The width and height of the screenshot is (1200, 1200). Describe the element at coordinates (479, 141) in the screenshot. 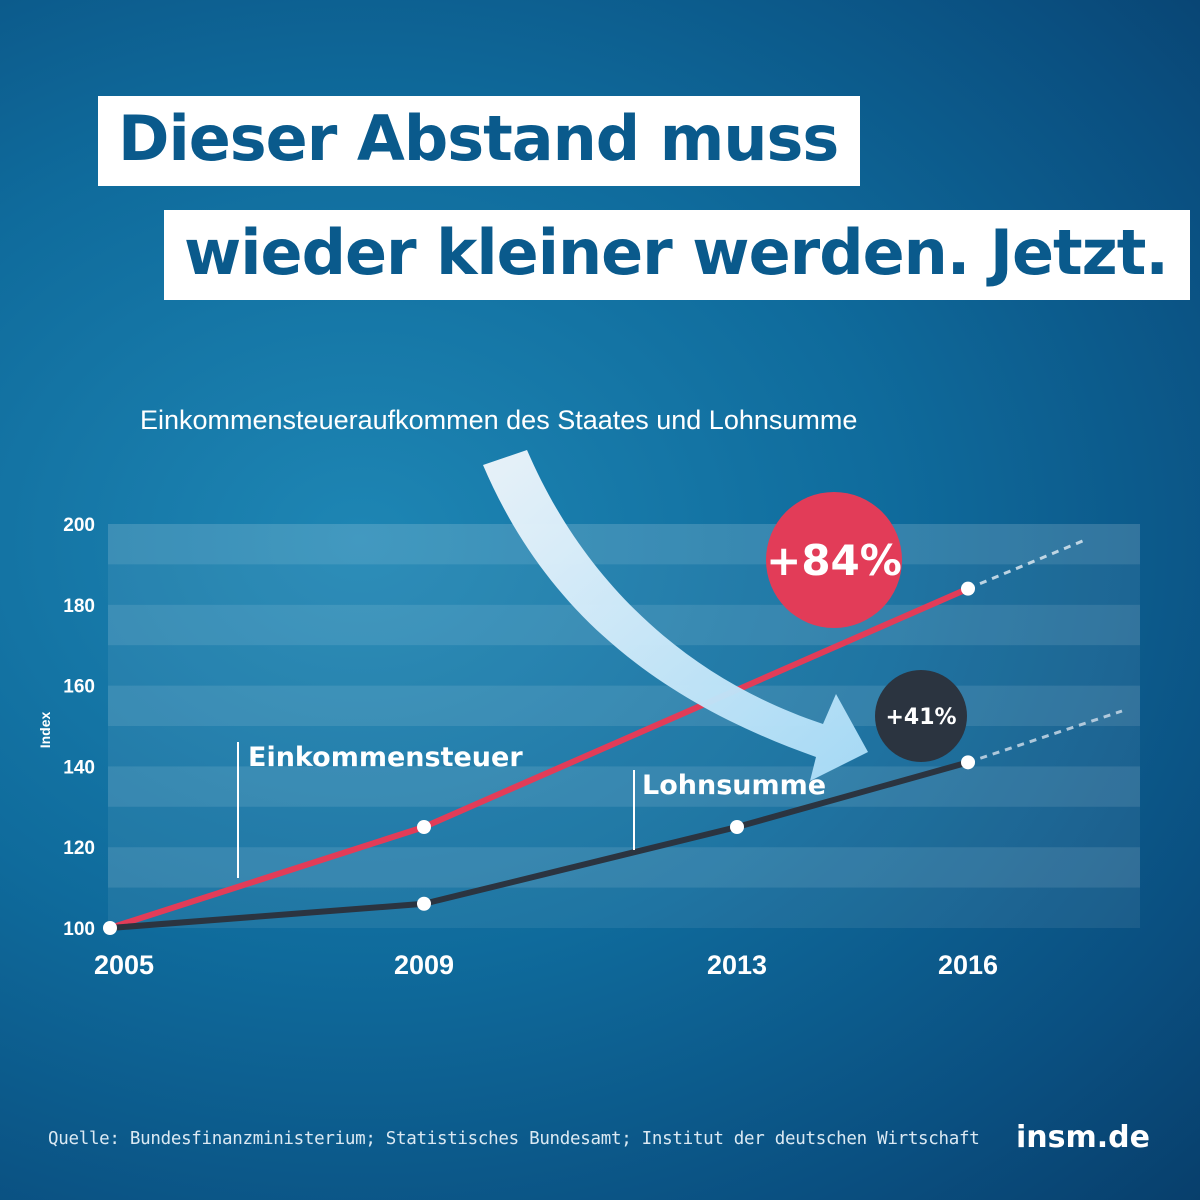

I see `headline-line-1: Dieser Abstand muss` at that location.